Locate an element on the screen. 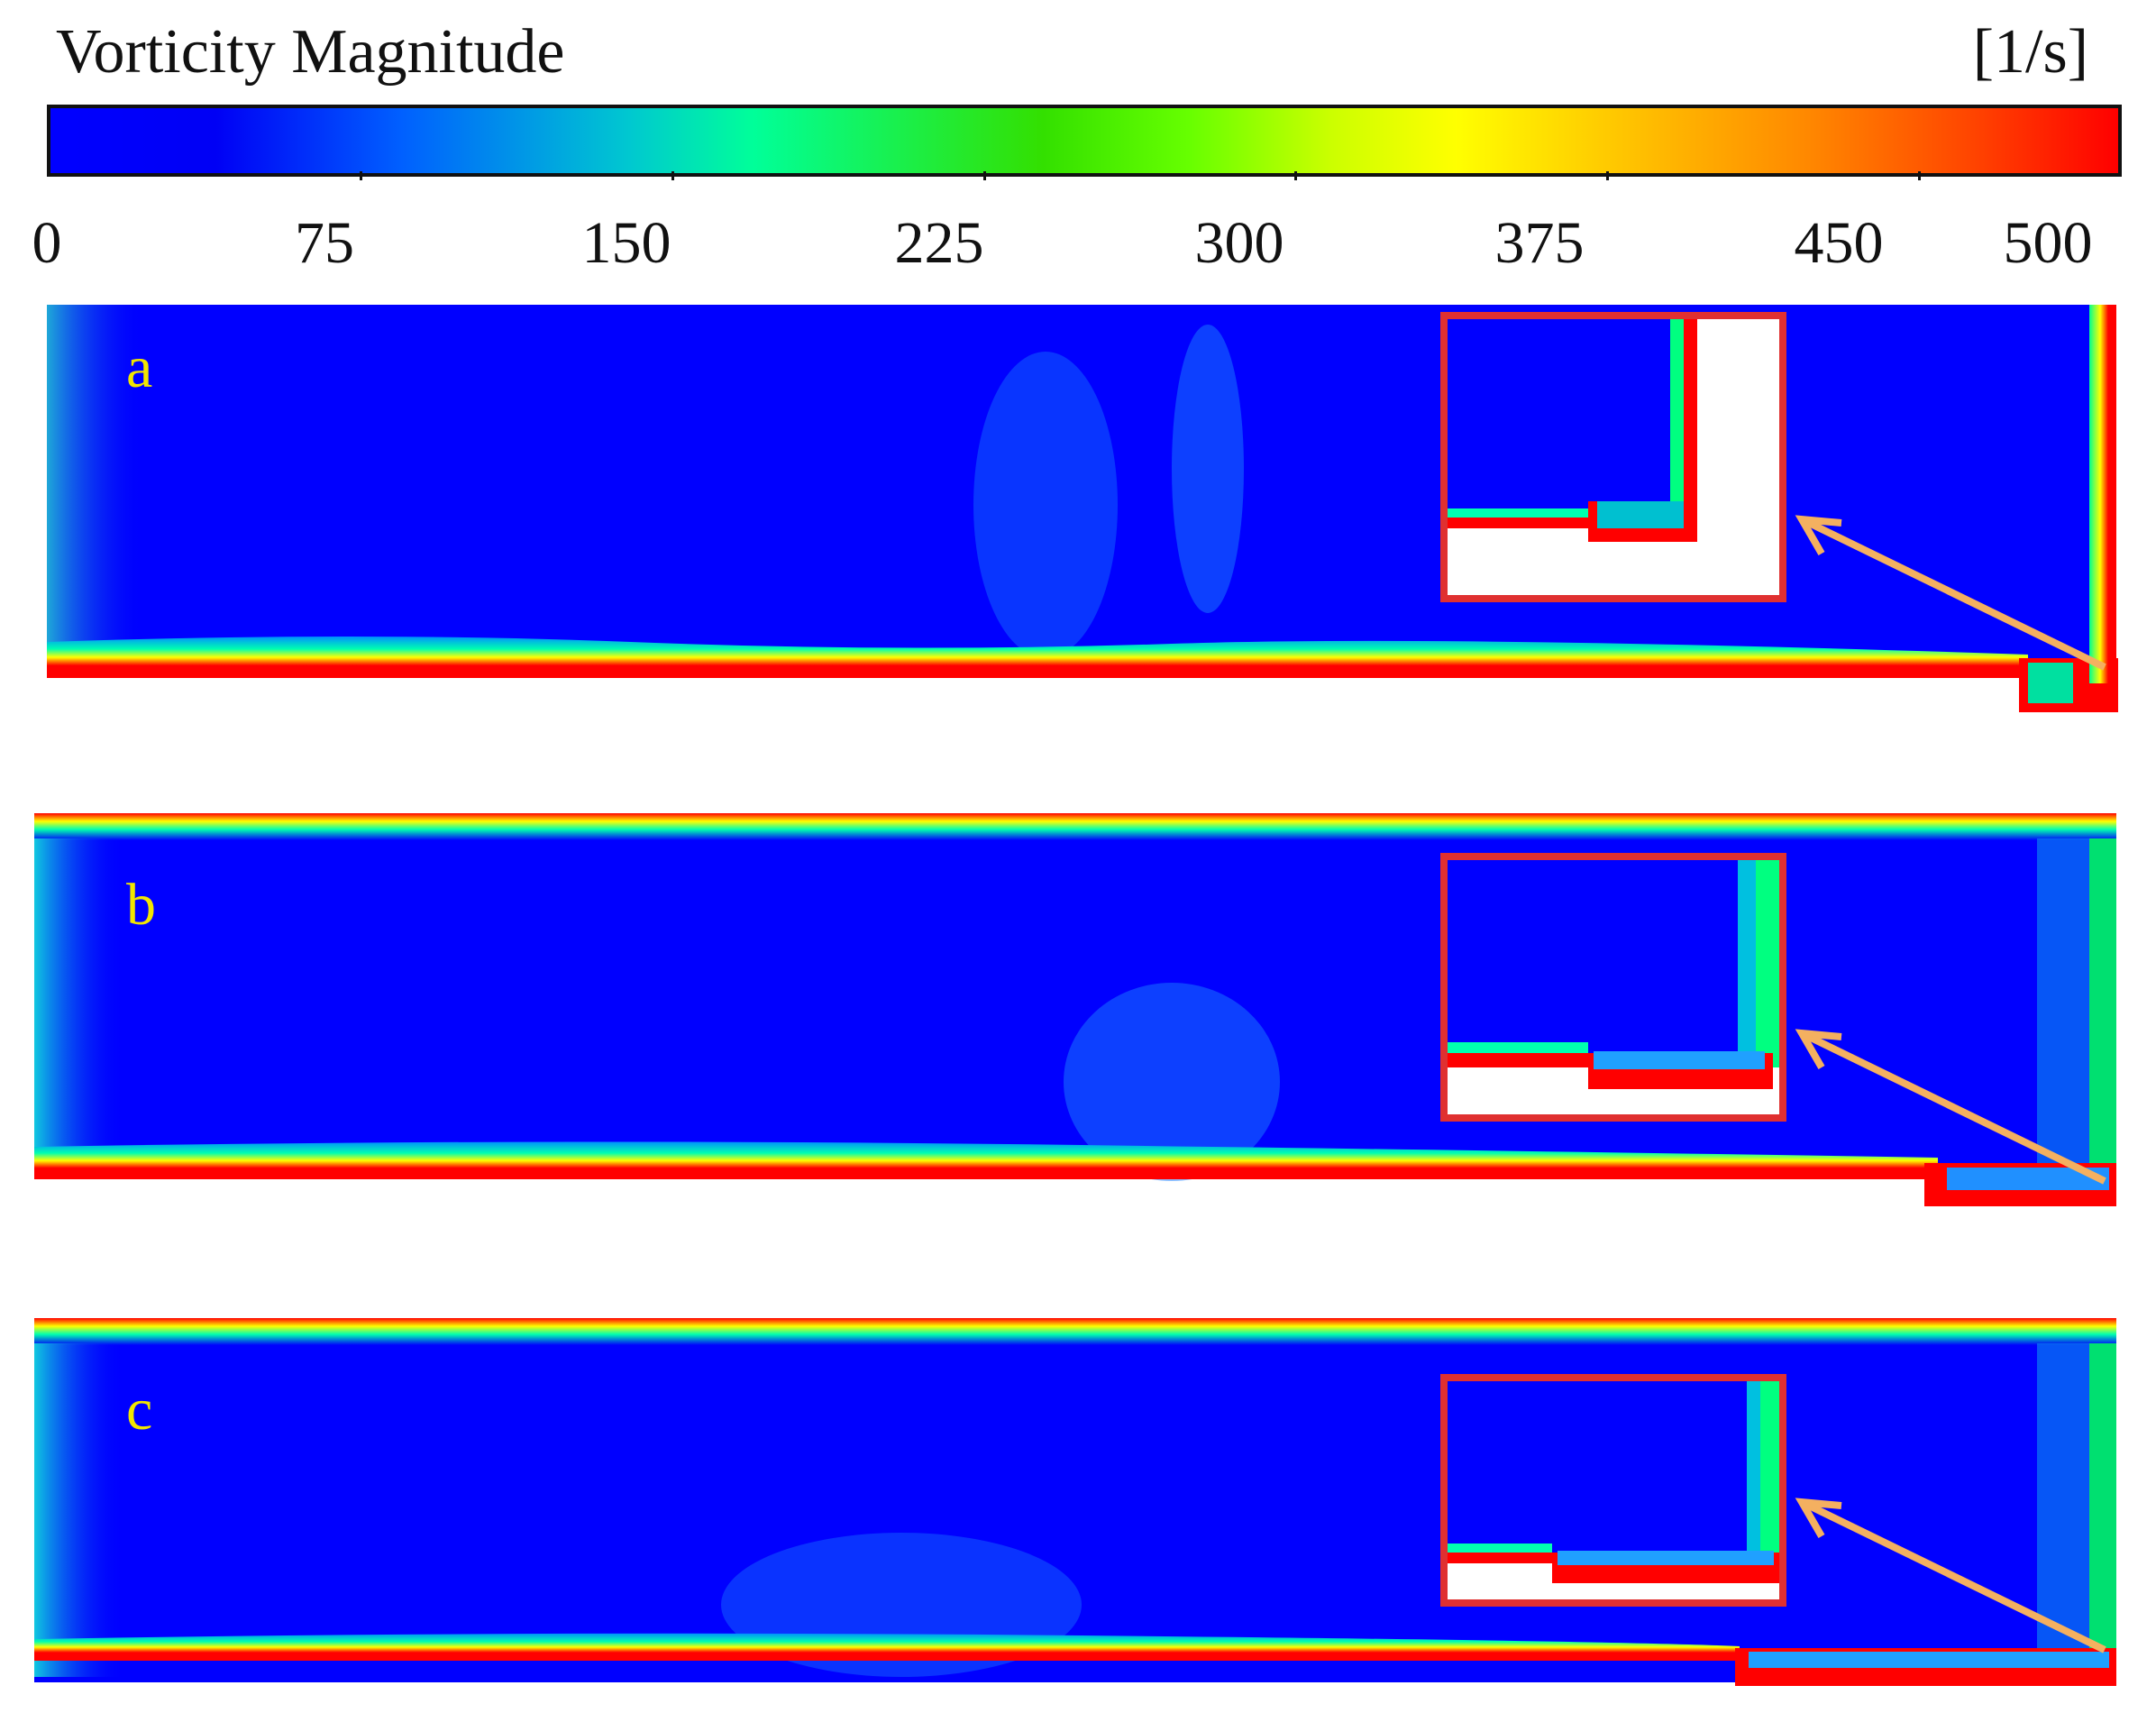 This screenshot has height=1713, width=2156. tick-label-225: 225 is located at coordinates (939, 243).